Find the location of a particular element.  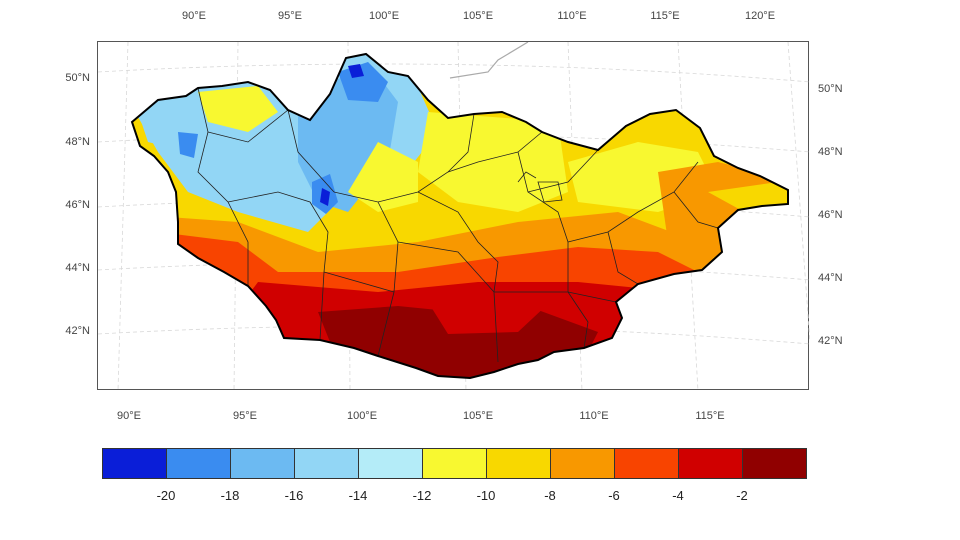

colorbar is located at coordinates (454, 463).